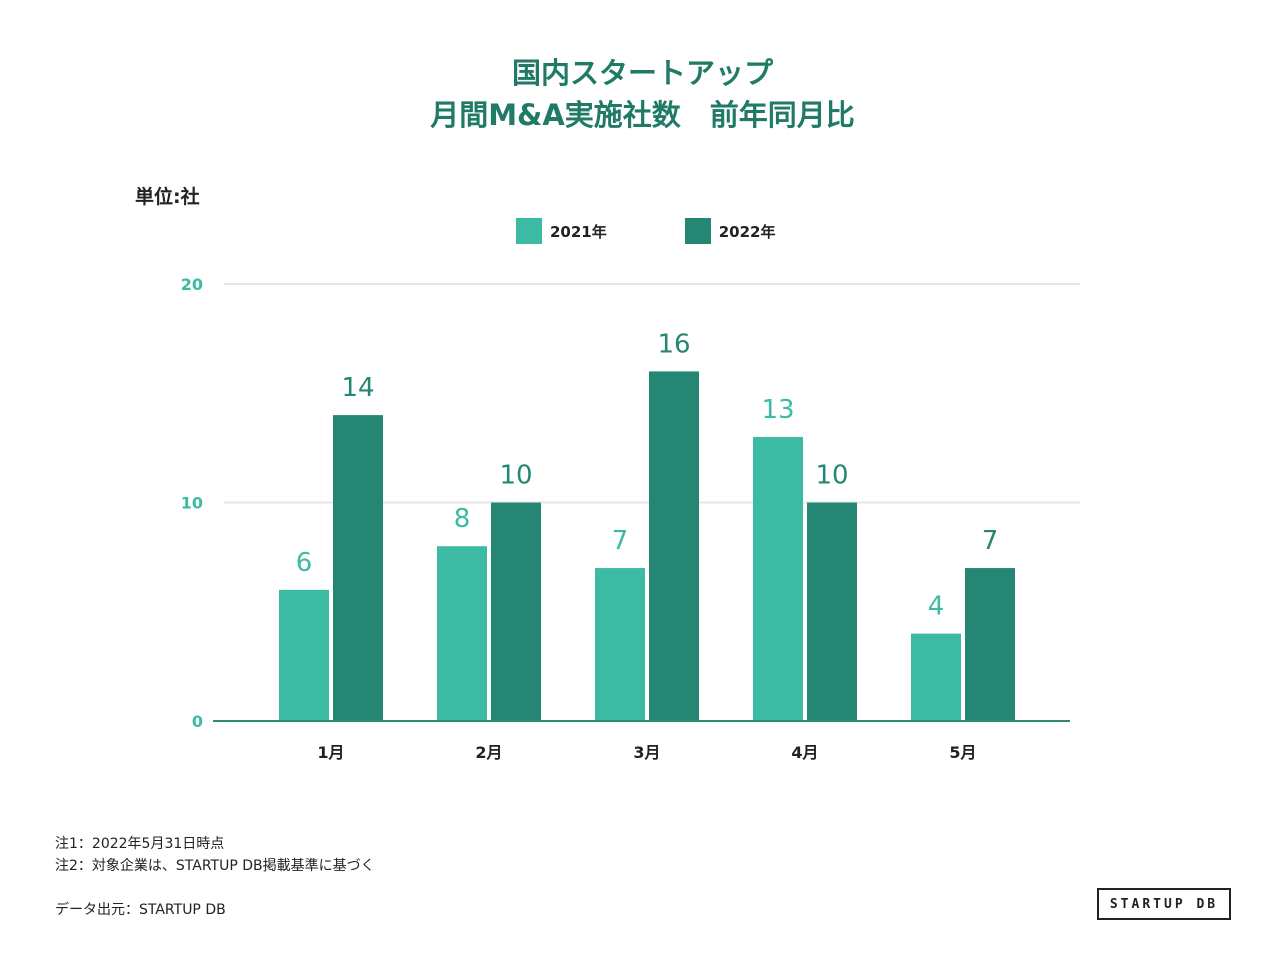  Describe the element at coordinates (192, 284) in the screenshot. I see `y-tick-label-20: 20` at that location.